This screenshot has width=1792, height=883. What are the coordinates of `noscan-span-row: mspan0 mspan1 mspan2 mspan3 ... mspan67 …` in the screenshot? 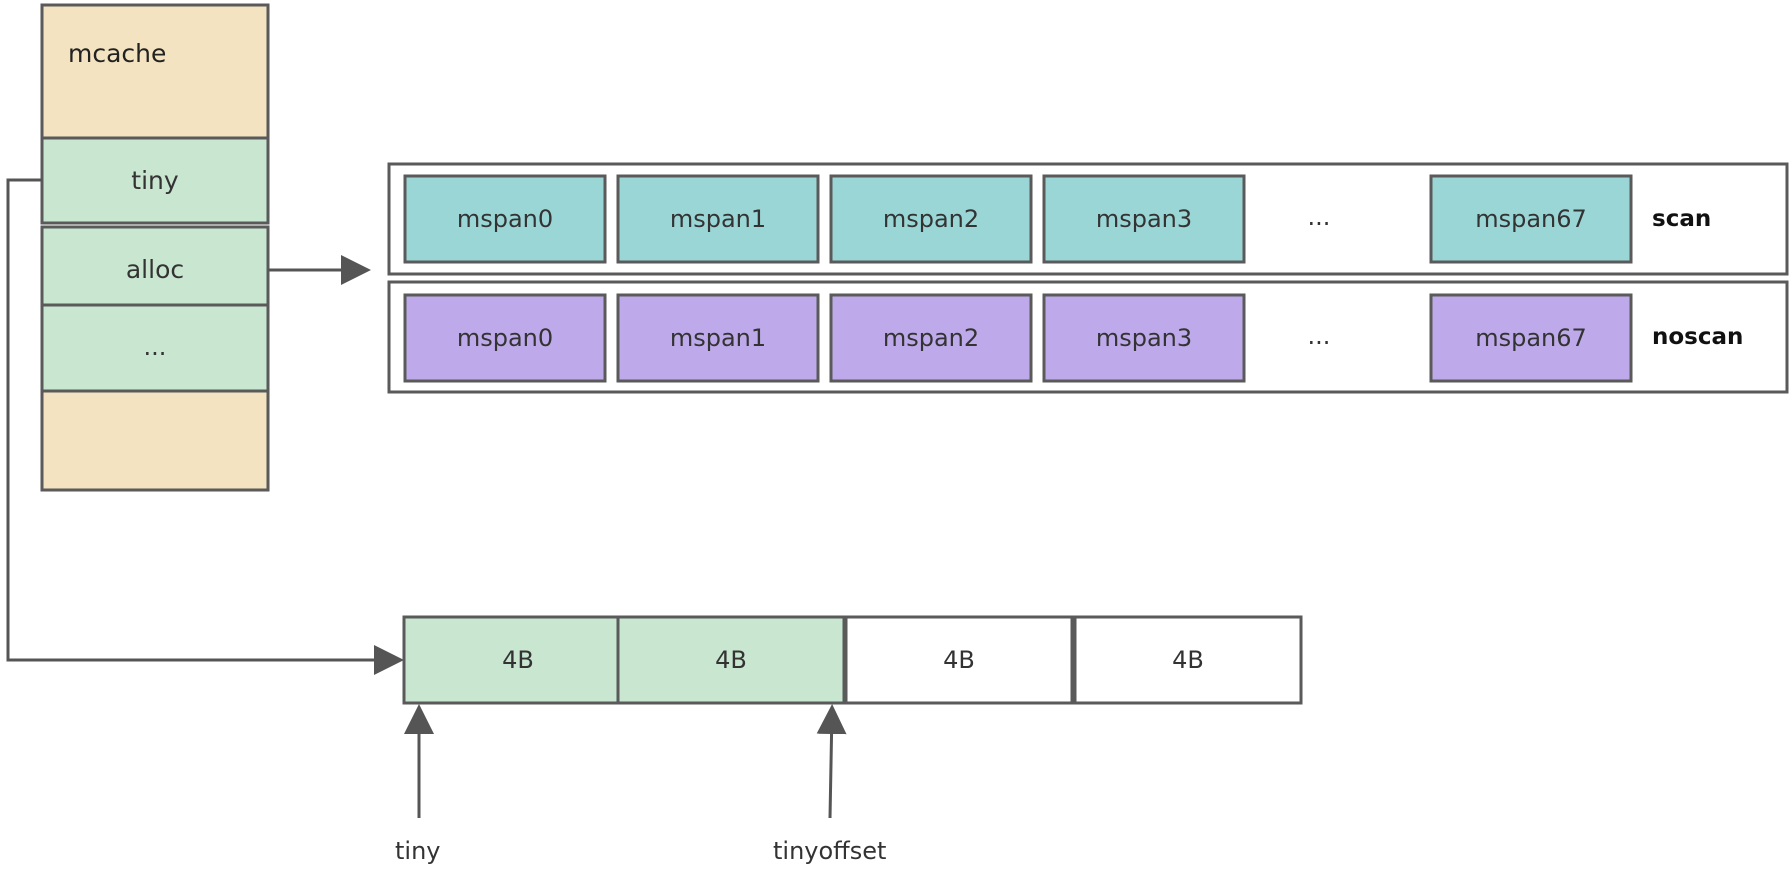 It's located at (1088, 337).